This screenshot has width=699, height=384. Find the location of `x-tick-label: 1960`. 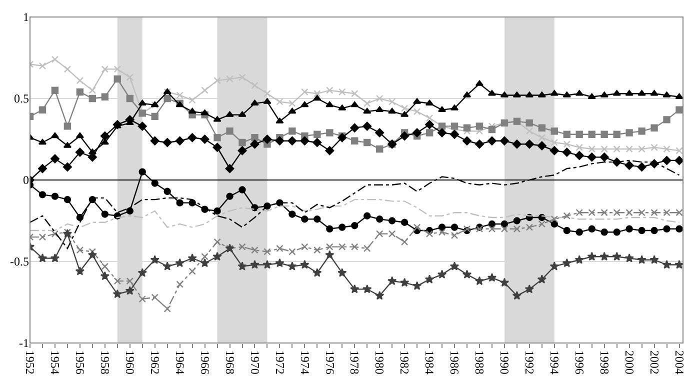

x-tick-label: 1960 is located at coordinates (129, 362).